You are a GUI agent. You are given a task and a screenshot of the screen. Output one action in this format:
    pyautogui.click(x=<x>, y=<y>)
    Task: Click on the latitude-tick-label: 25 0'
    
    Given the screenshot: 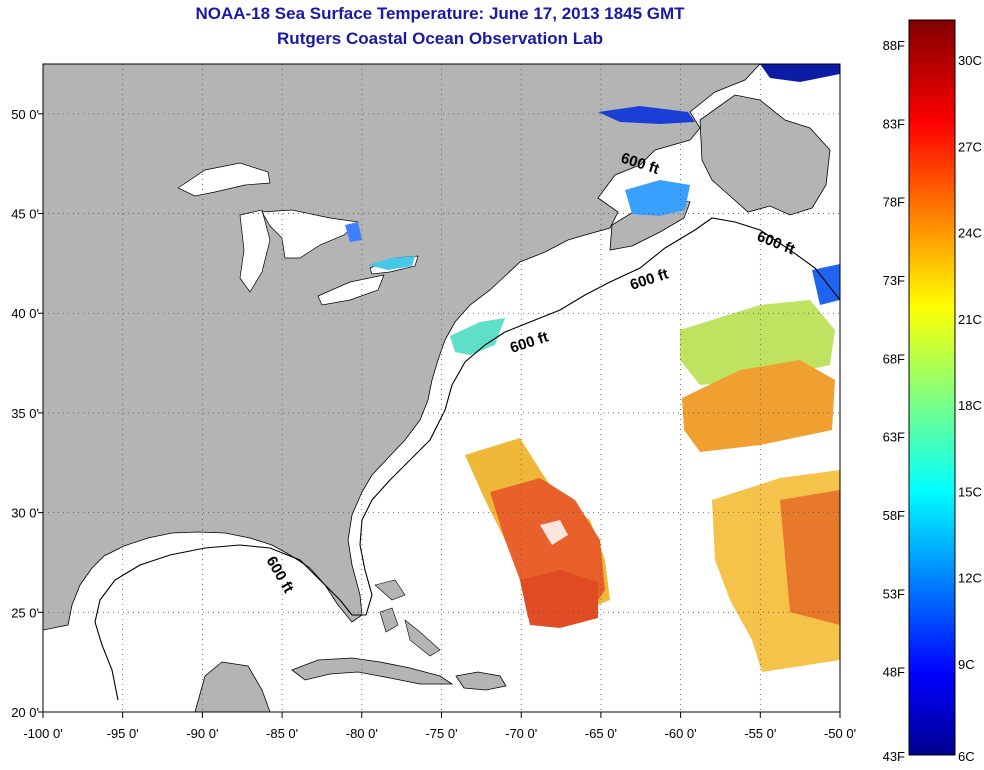 What is the action you would take?
    pyautogui.click(x=25, y=612)
    